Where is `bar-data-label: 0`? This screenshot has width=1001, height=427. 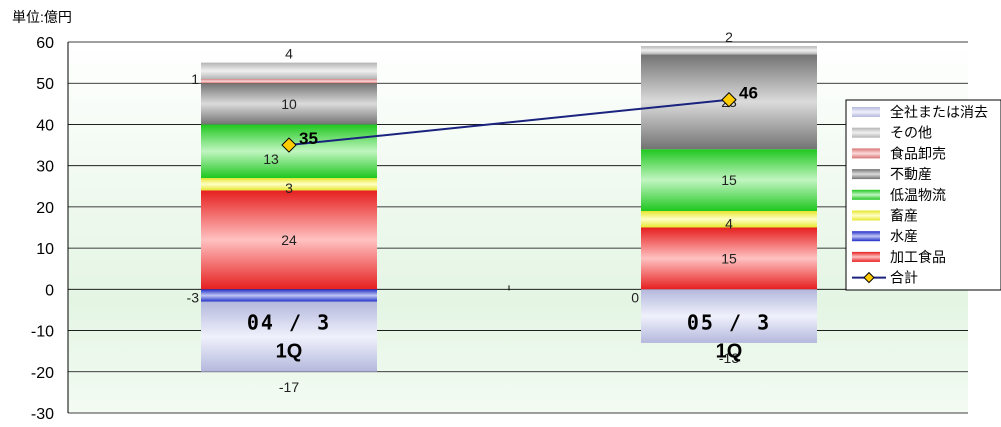 bar-data-label: 0 is located at coordinates (635, 297).